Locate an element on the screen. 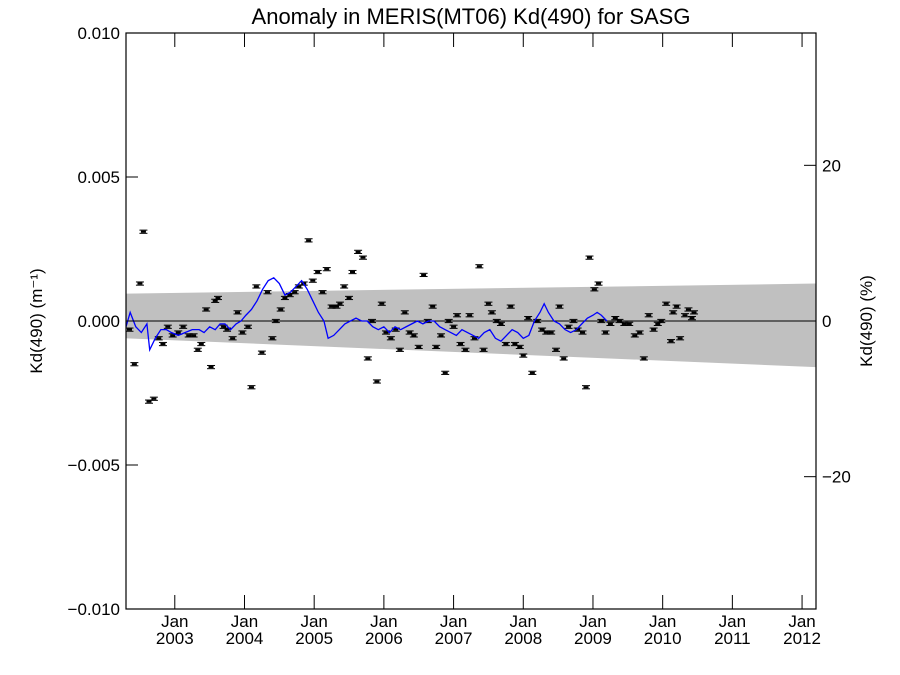 The width and height of the screenshot is (900, 675). x-tick-year: 2009 is located at coordinates (593, 638).